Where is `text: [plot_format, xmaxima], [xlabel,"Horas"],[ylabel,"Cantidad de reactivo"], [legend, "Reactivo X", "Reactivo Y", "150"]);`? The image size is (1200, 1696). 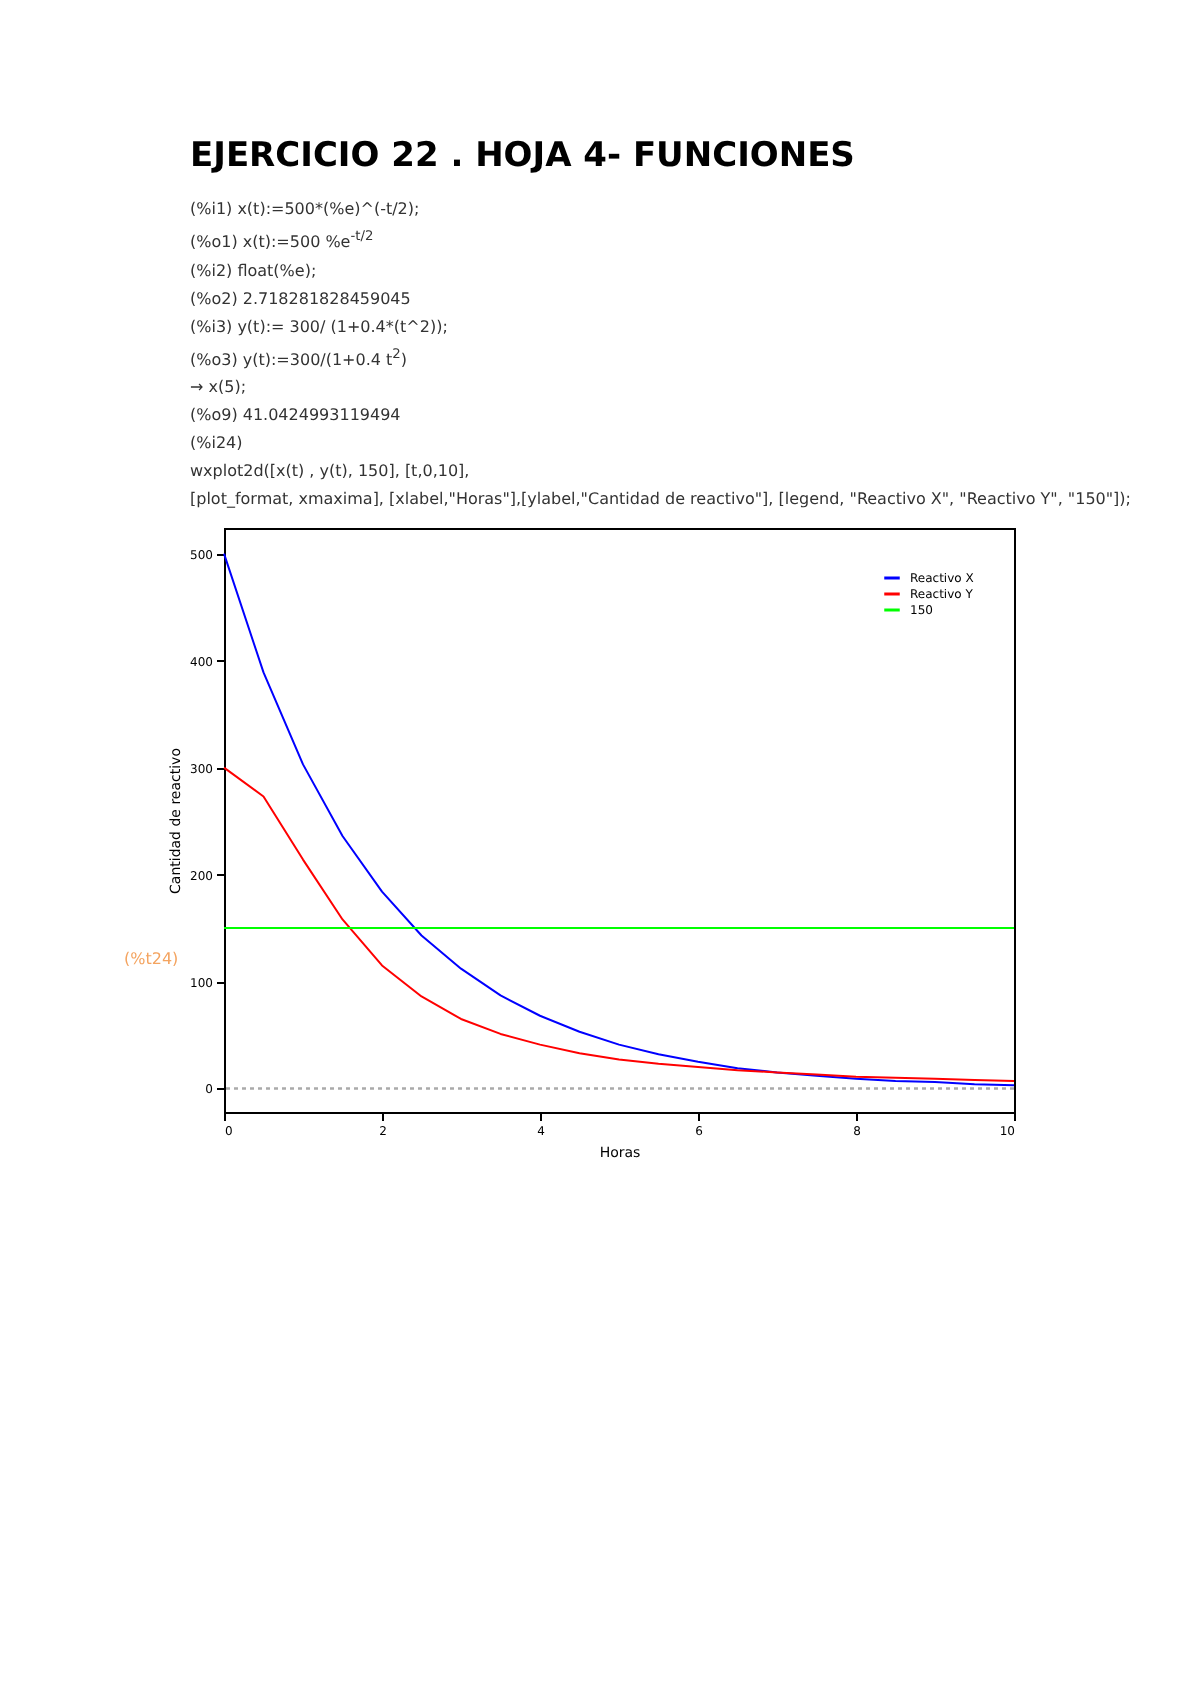
text: [plot_format, xmaxima], [xlabel,"Horas"],[ylabel,"Cantidad de reactivo"], [legend, "Reactivo X", "Reactivo Y", "150"]); is located at coordinates (661, 499).